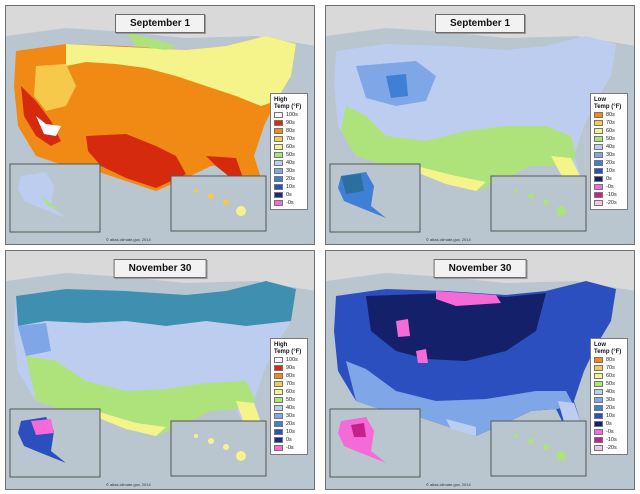  Describe the element at coordinates (609, 155) in the screenshot. I see `legend-entry: 30s` at that location.